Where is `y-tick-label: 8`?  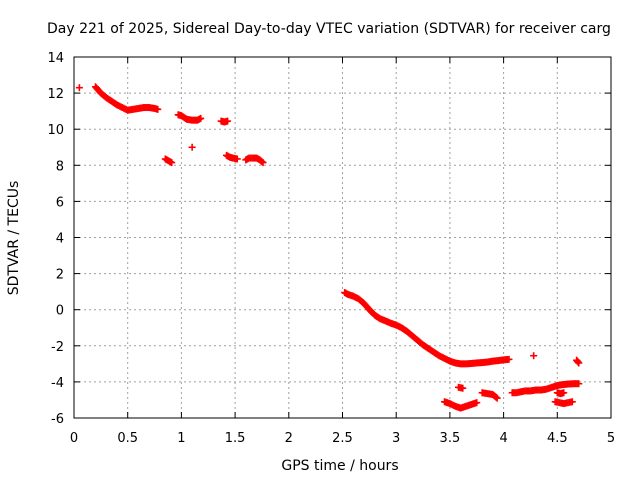
y-tick-label: 8 is located at coordinates (60, 166).